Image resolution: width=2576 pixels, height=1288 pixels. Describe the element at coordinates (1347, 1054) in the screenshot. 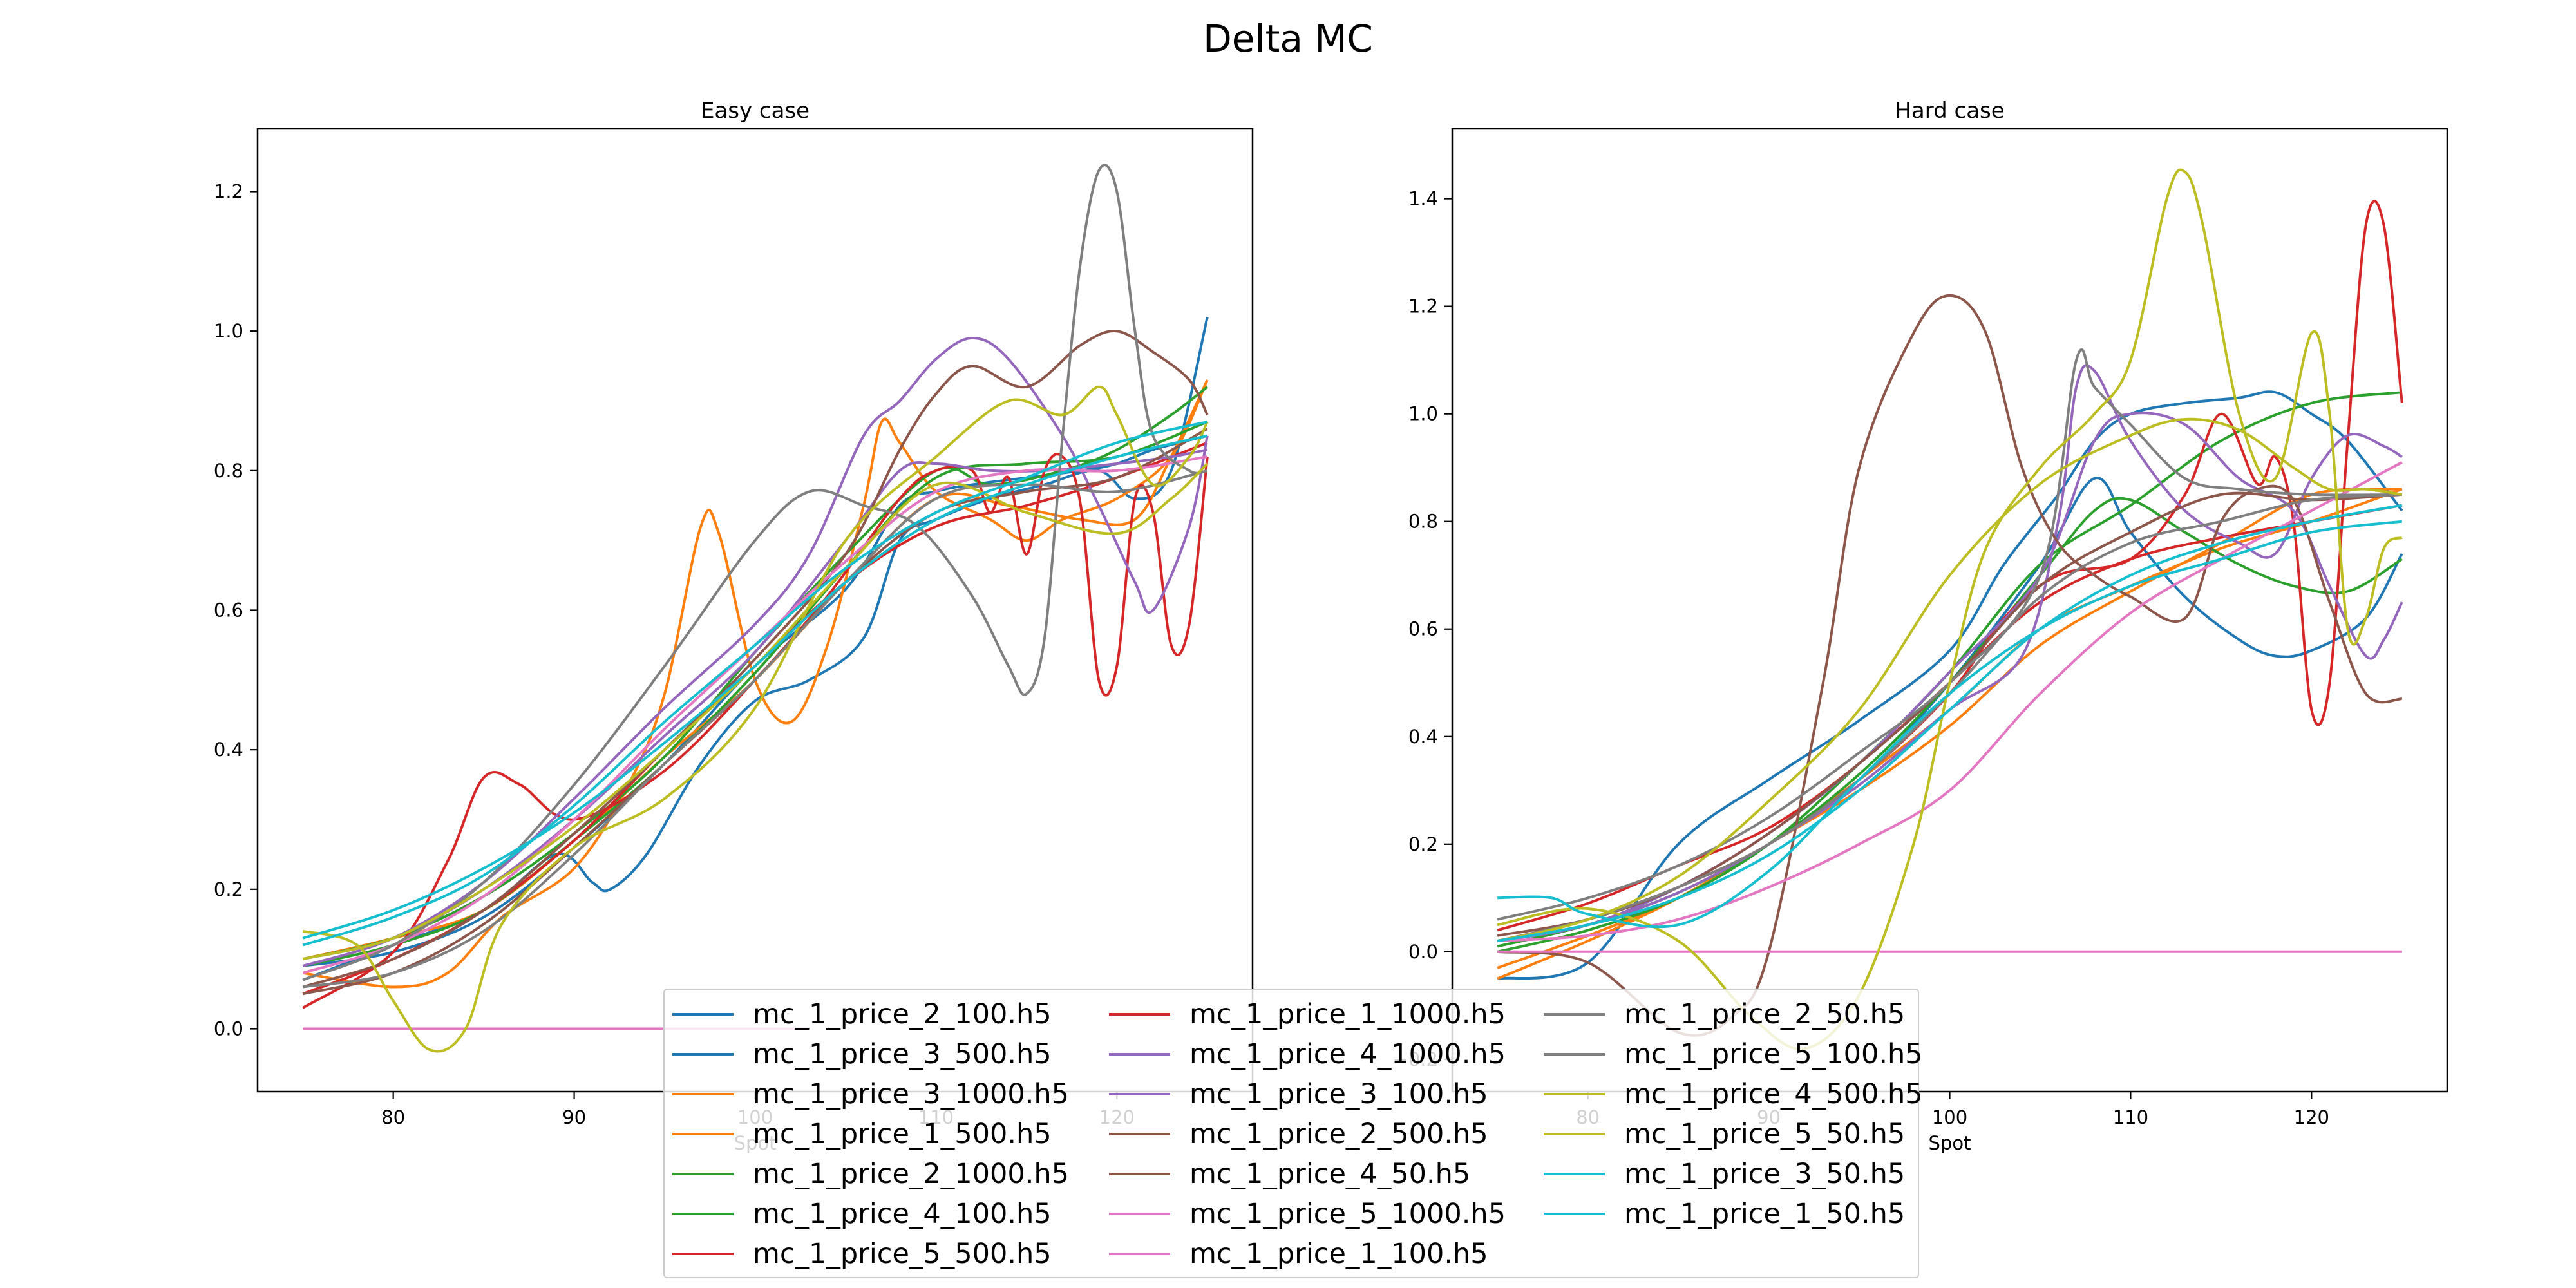

I see `legend-label: mc_1_price_4_1000.h5` at that location.